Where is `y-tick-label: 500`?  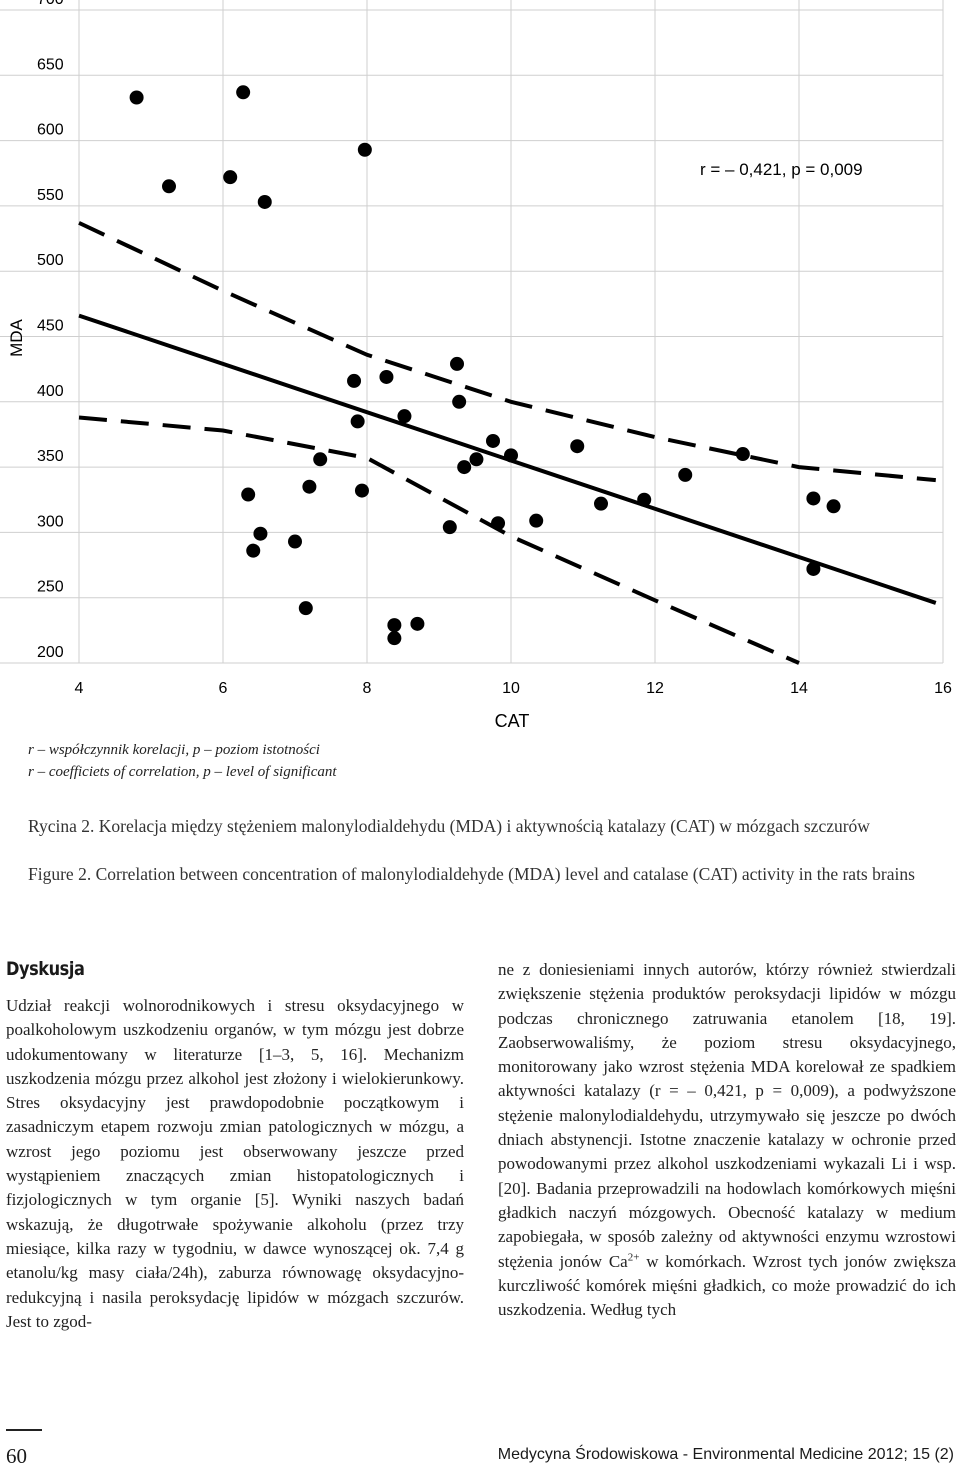 y-tick-label: 500 is located at coordinates (50, 260).